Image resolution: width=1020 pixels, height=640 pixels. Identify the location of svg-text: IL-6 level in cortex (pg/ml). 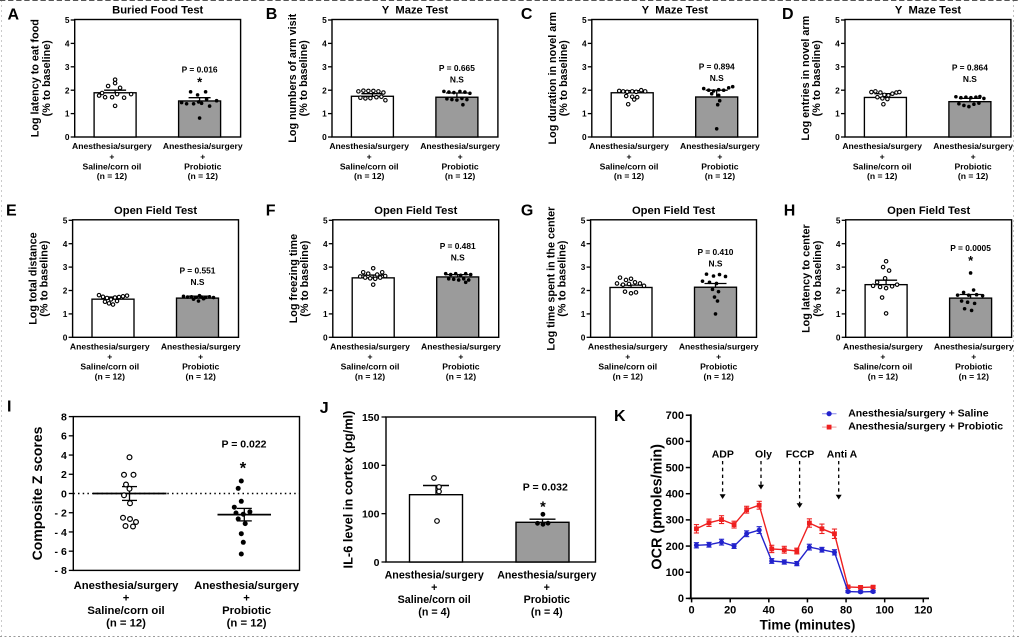
(348, 490).